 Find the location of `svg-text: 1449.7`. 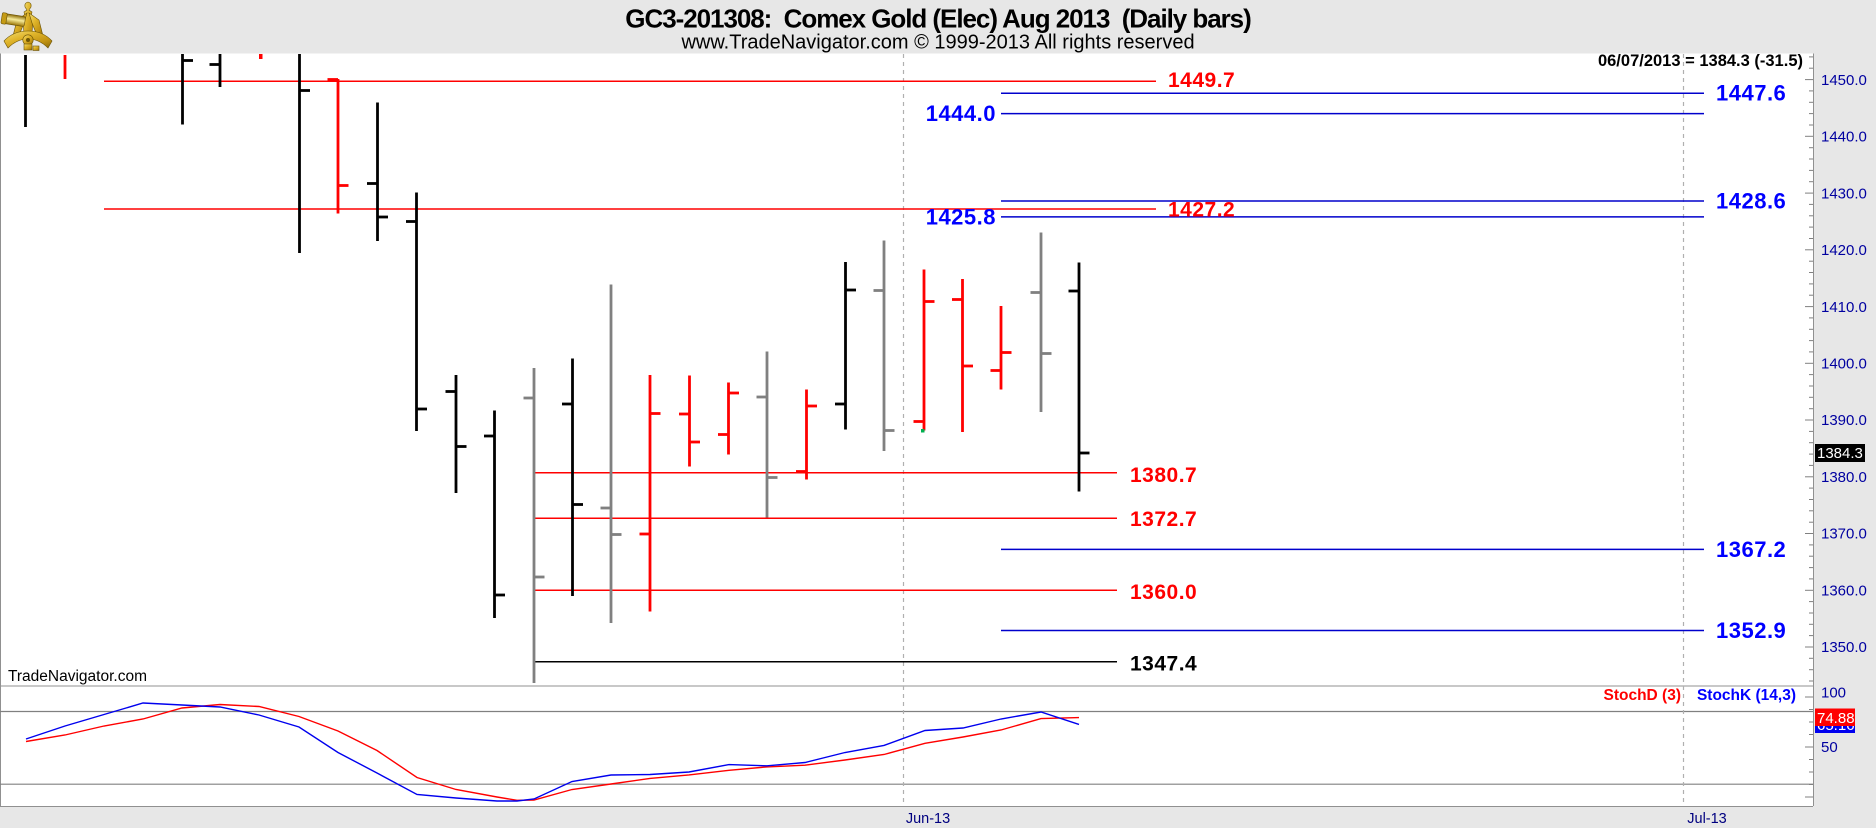

svg-text: 1449.7 is located at coordinates (1201, 80).